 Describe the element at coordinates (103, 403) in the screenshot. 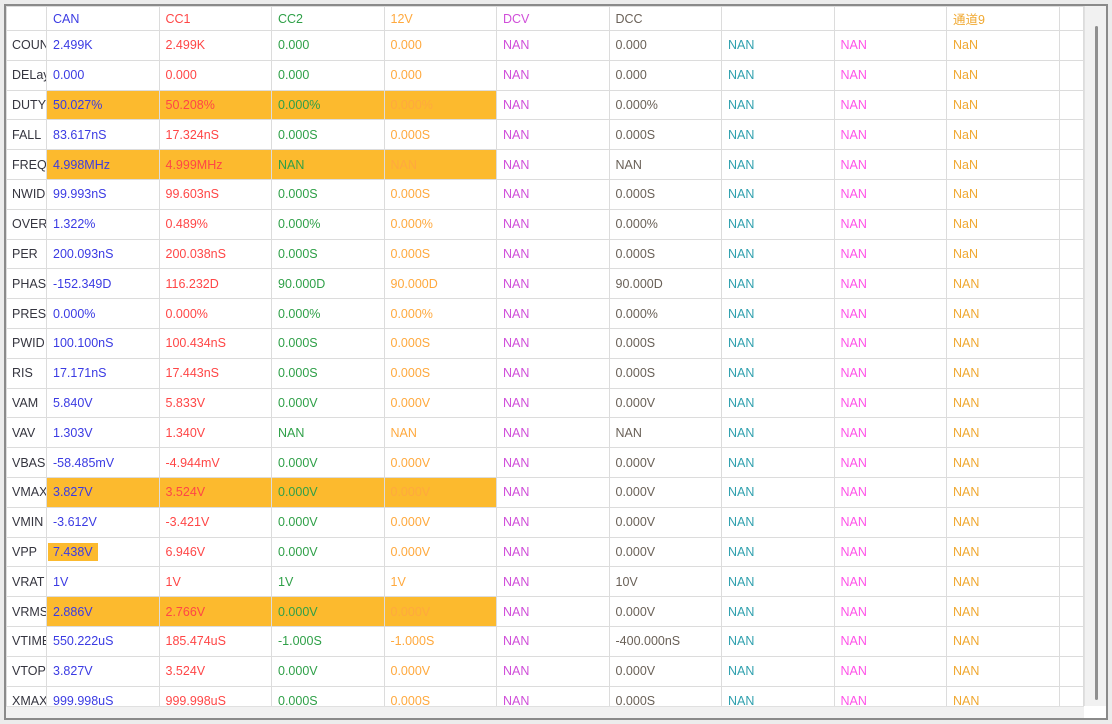

I see `table-cell: 5.840V` at that location.